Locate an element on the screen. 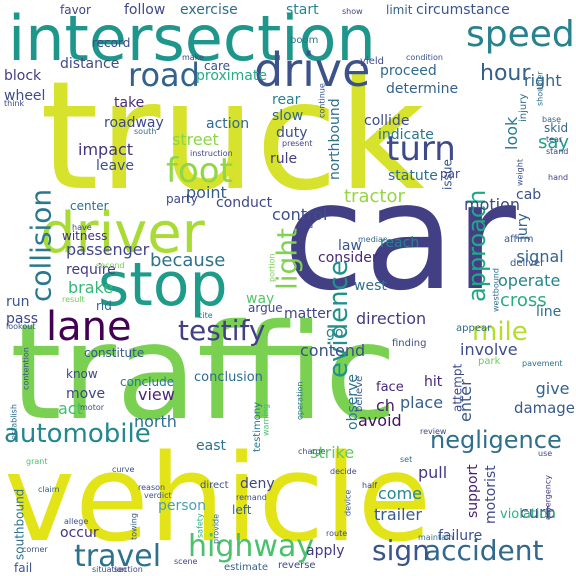  word-car: car is located at coordinates (399, 237).